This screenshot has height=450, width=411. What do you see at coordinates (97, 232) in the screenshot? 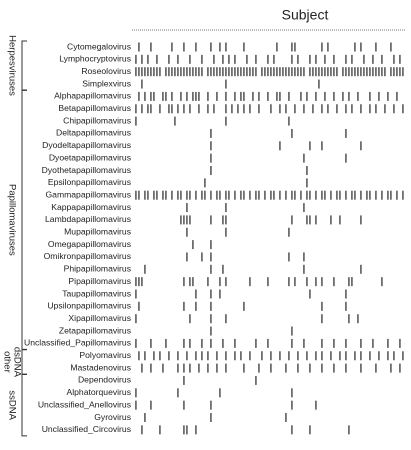
I see `row-label: Mupapillomavirus` at bounding box center [97, 232].